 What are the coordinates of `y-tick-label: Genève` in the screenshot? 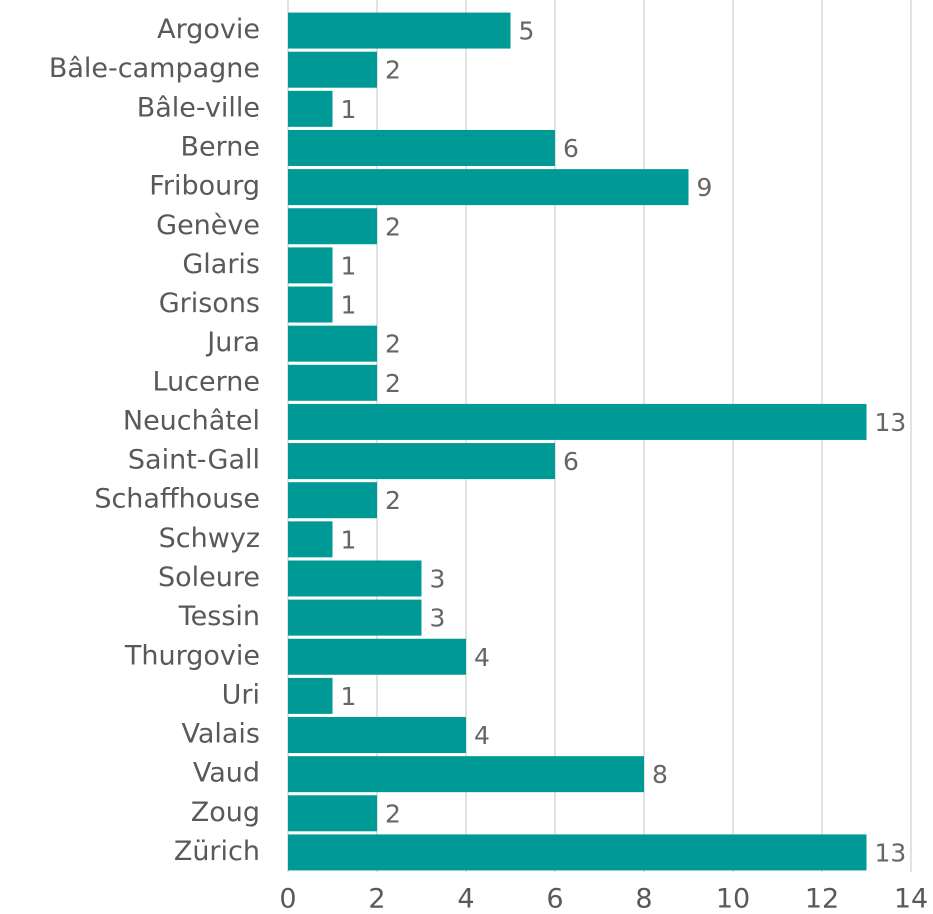 It's located at (208, 225).